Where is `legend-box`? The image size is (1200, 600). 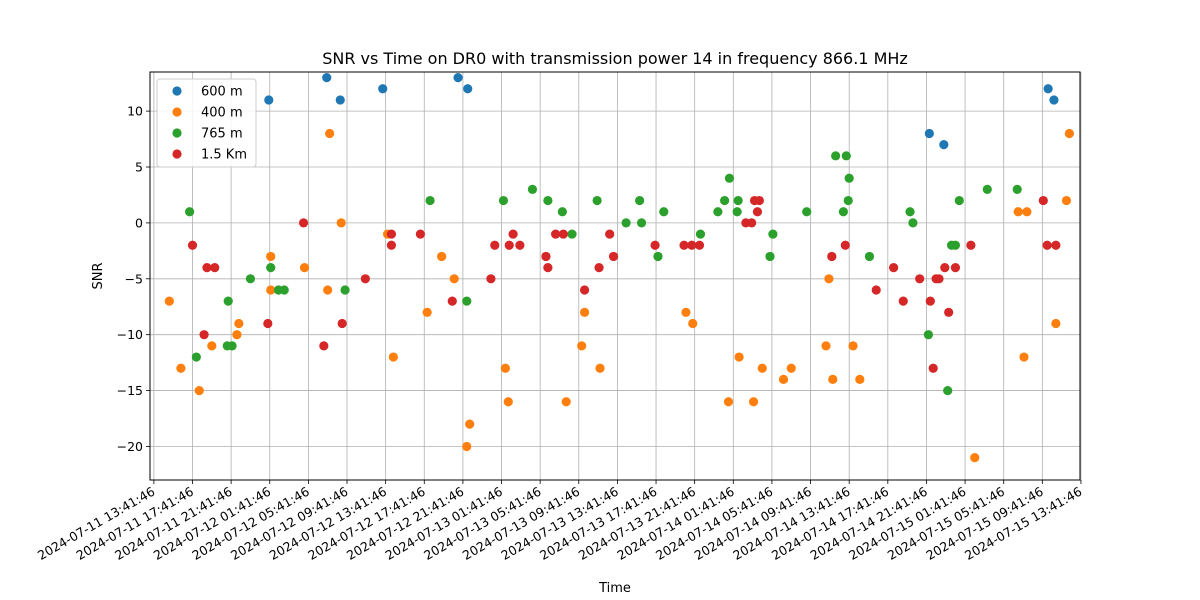 legend-box is located at coordinates (206, 123).